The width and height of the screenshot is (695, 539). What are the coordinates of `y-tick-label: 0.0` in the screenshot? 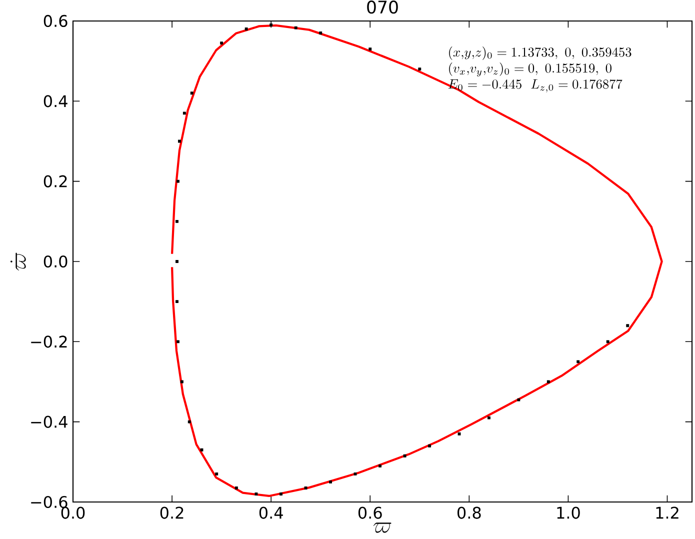 It's located at (56, 261).